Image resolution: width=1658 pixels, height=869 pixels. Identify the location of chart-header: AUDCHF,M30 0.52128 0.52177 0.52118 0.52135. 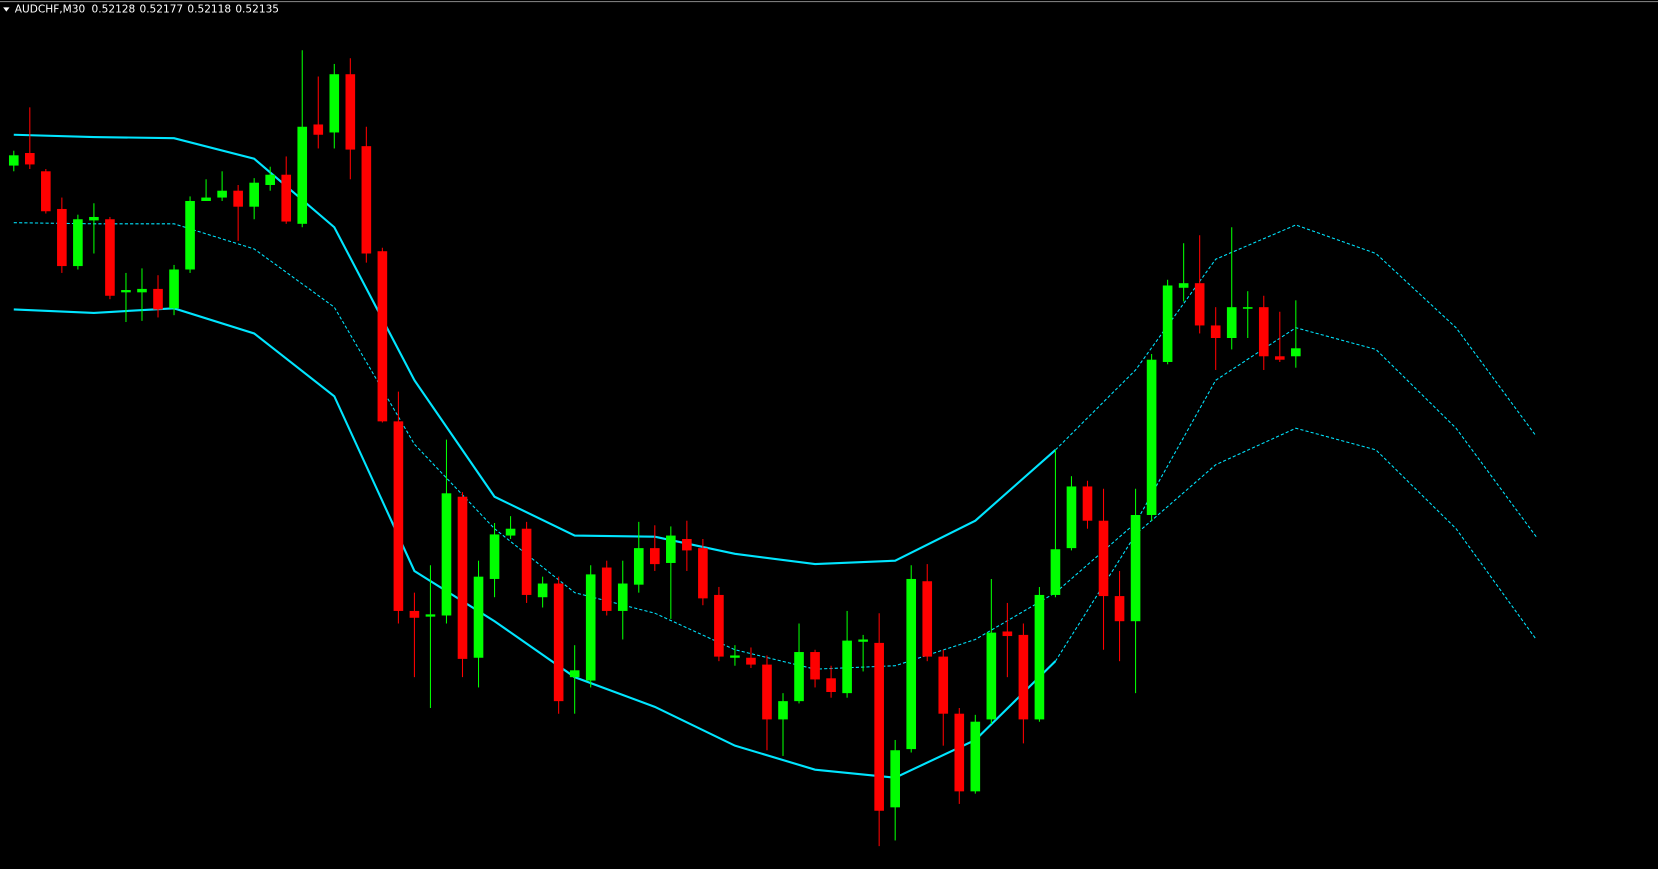
(147, 10).